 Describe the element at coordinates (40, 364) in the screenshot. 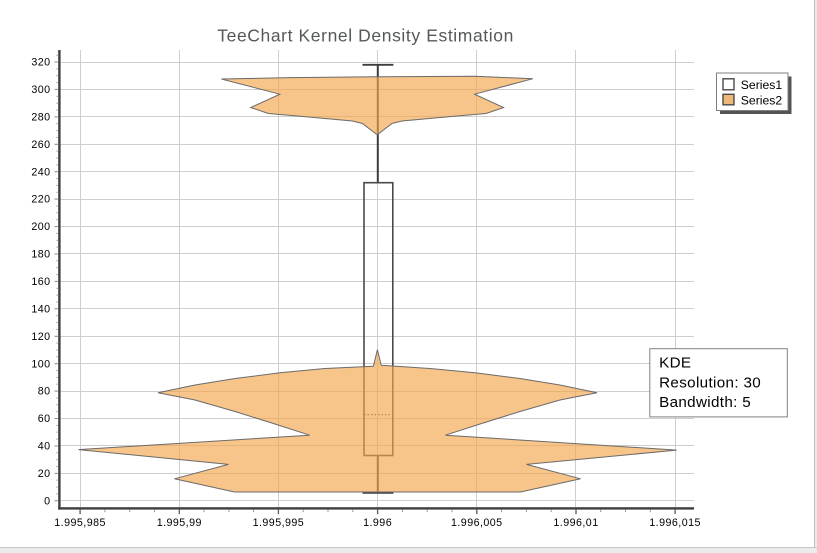

I see `svg-text: 100` at that location.